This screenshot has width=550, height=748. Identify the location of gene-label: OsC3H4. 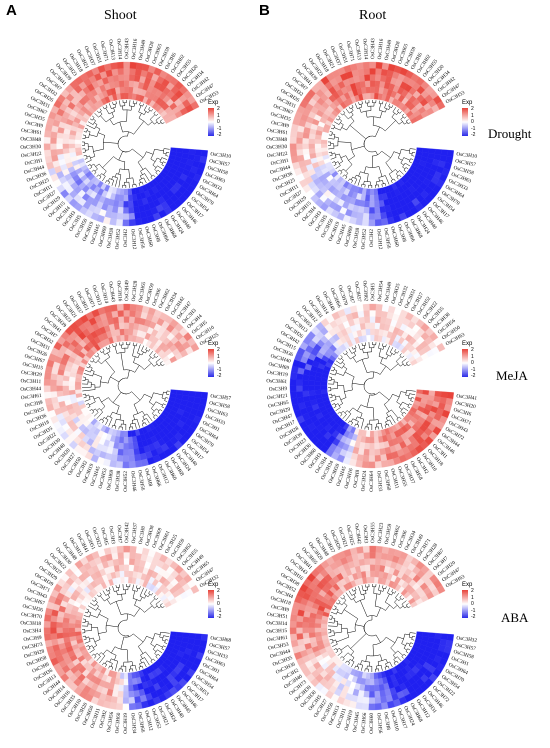
(32, 631).